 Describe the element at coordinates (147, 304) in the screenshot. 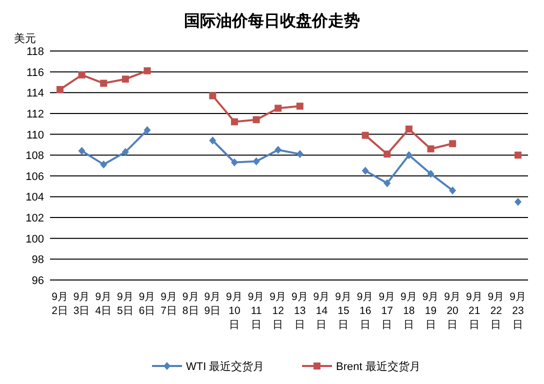

I see `x-tick-label: 9月6日` at that location.